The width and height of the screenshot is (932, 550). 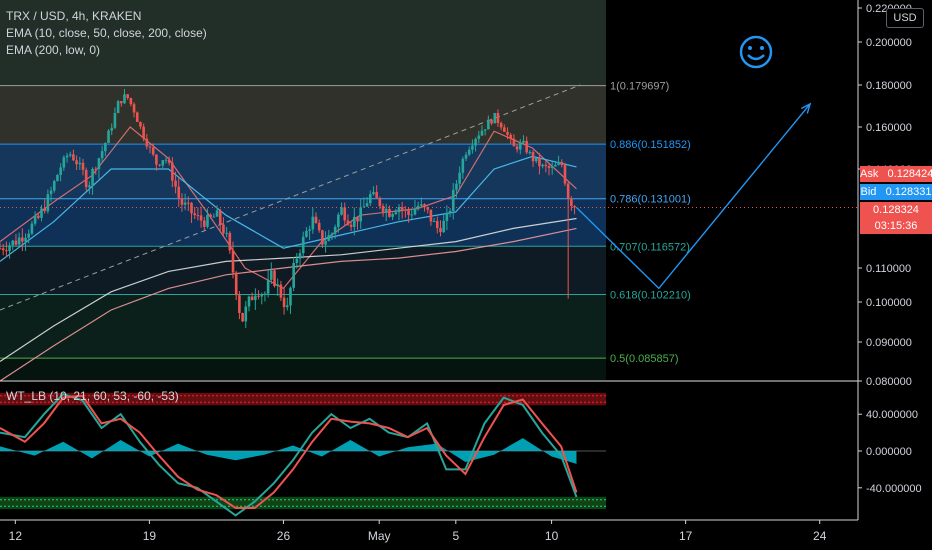 I want to click on osc-tick-label: 40.000000, so click(x=892, y=415).